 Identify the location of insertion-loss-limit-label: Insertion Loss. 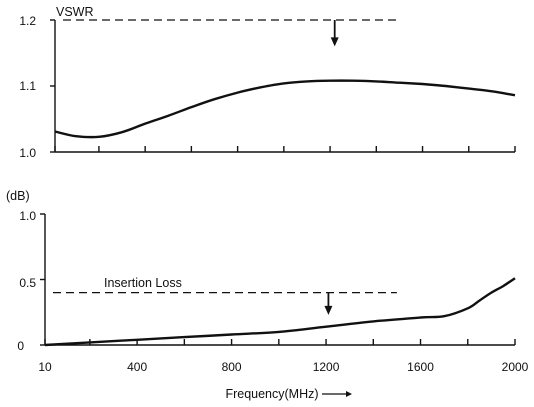
(143, 283).